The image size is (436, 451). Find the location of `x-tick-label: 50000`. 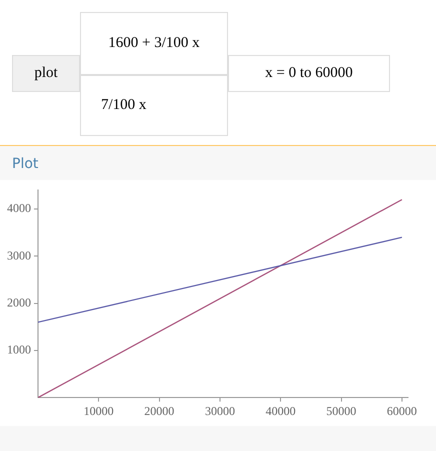

x-tick-label: 50000 is located at coordinates (341, 411).